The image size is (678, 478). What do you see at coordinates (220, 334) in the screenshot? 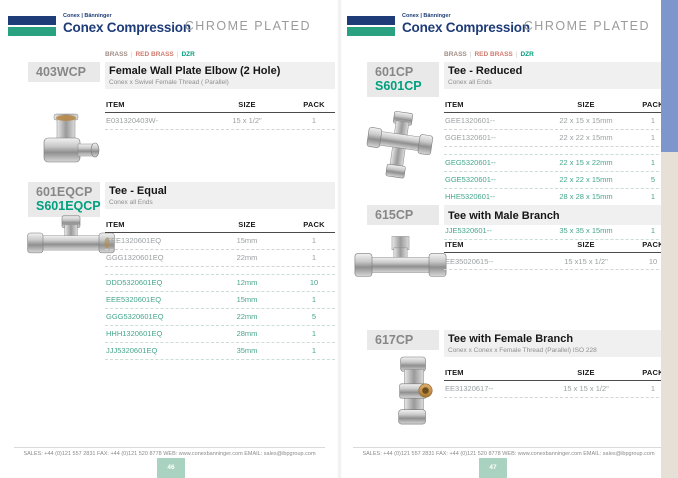
I see `table-row: HHH1320601EQ 28mm 1` at bounding box center [220, 334].